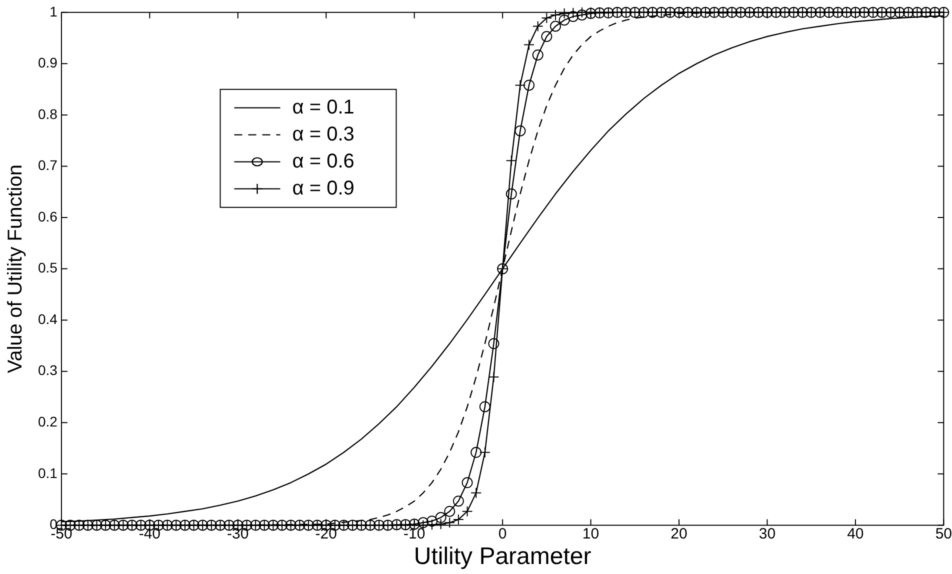 This screenshot has height=574, width=952. I want to click on y-tick-label: 0.5, so click(48, 268).